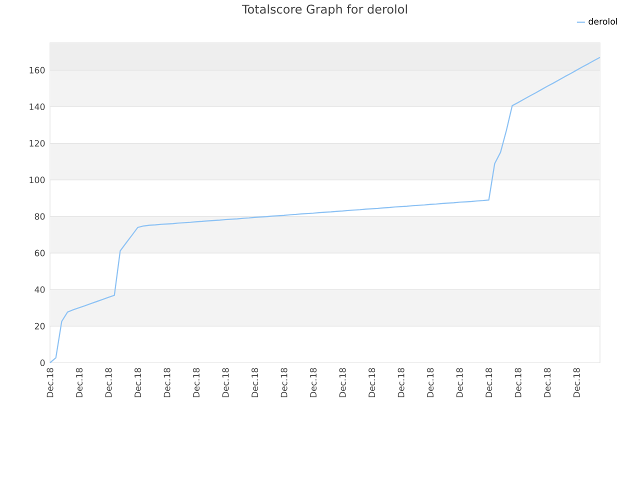  Describe the element at coordinates (42, 363) in the screenshot. I see `y-tick-label: 0` at that location.